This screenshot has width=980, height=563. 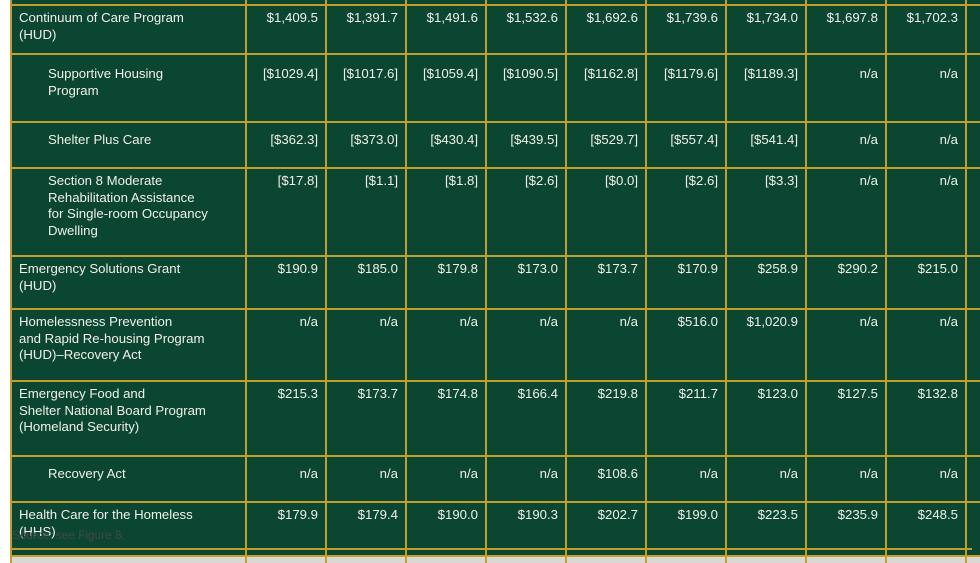 I want to click on value-cell: $1,020.9, so click(x=766, y=345).